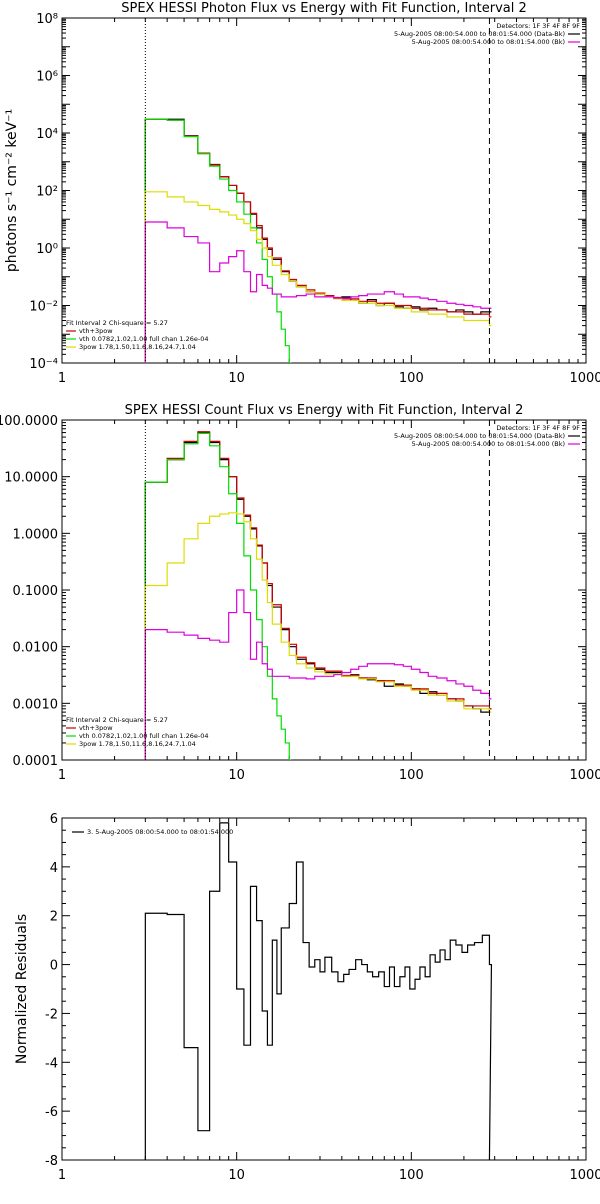 The image size is (600, 1204). What do you see at coordinates (43, 307) in the screenshot?
I see `y-tick-label: 10⁻²` at bounding box center [43, 307].